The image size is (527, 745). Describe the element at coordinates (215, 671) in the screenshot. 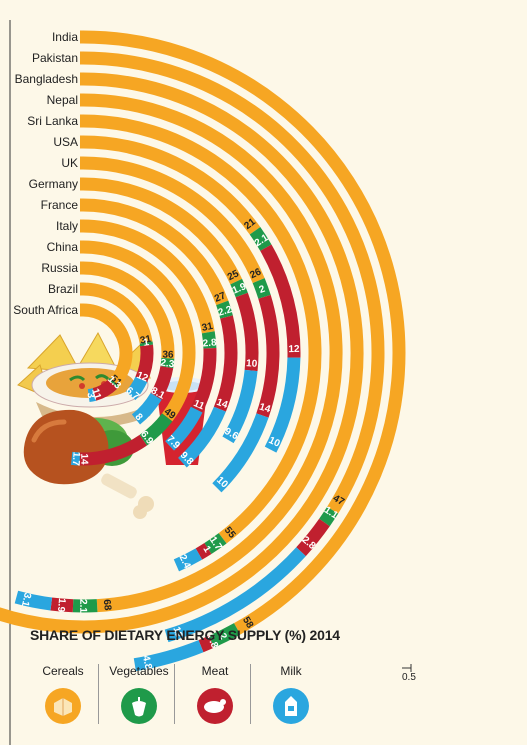

I see `legend-label-meat: Meat` at that location.